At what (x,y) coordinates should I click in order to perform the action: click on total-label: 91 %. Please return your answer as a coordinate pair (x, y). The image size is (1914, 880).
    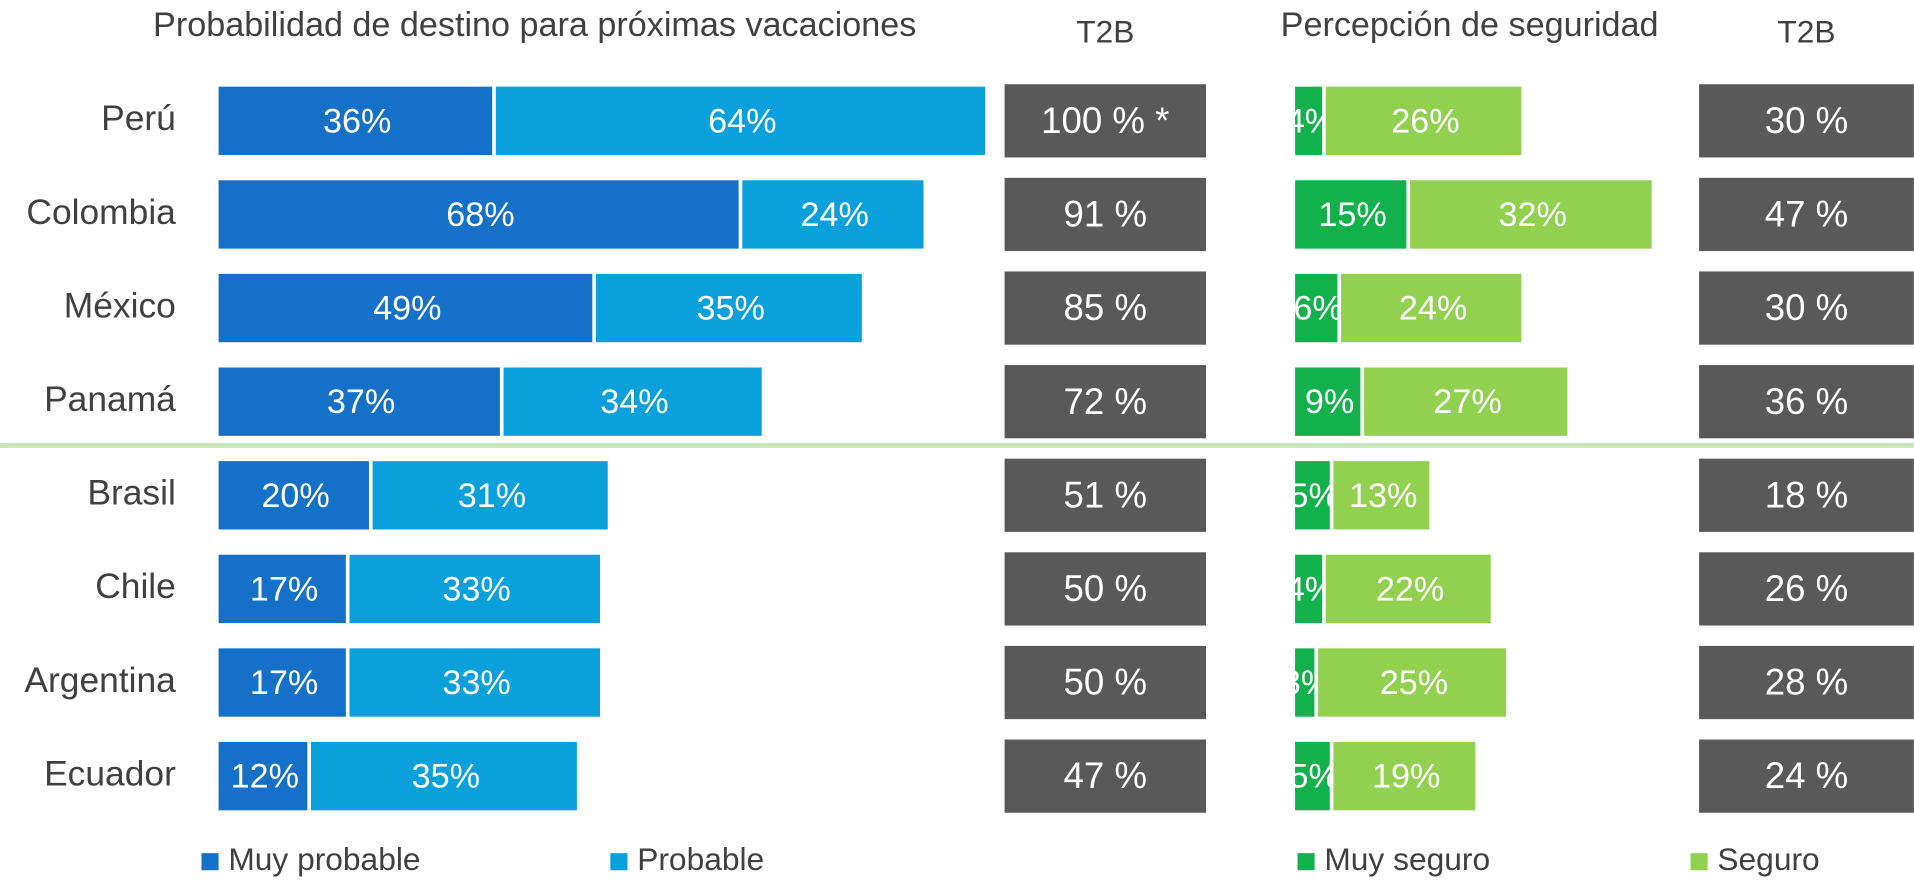
    Looking at the image, I should click on (1105, 214).